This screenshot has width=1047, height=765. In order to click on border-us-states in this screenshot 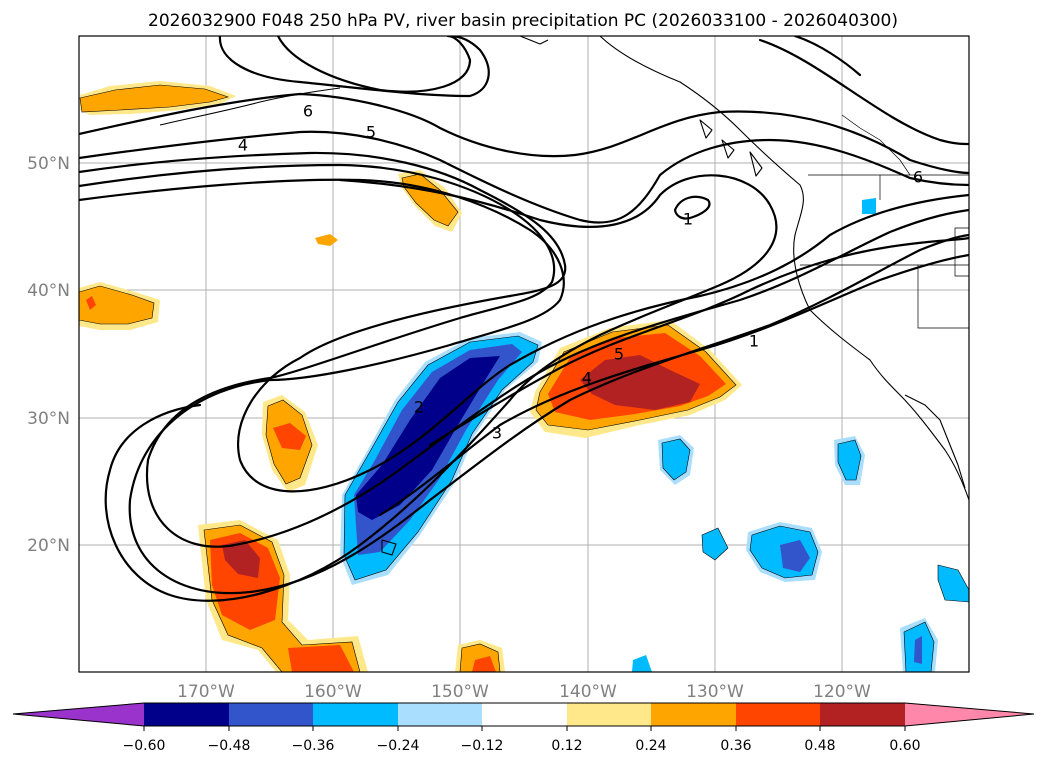, I will do `click(884, 252)`.